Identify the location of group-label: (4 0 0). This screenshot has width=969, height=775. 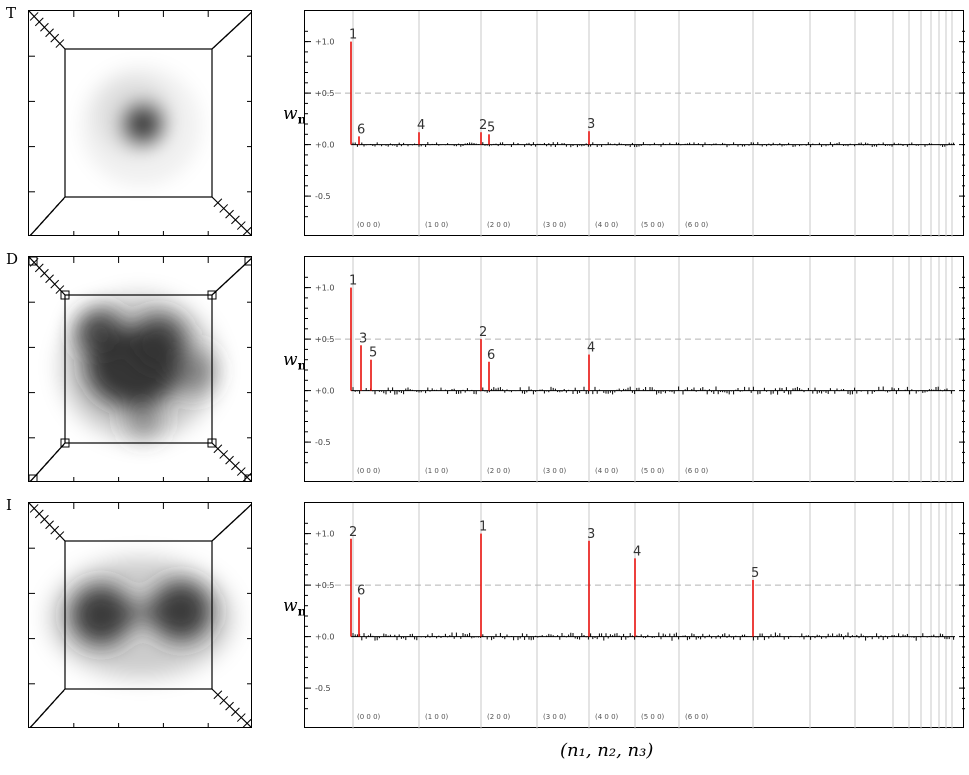
(607, 225).